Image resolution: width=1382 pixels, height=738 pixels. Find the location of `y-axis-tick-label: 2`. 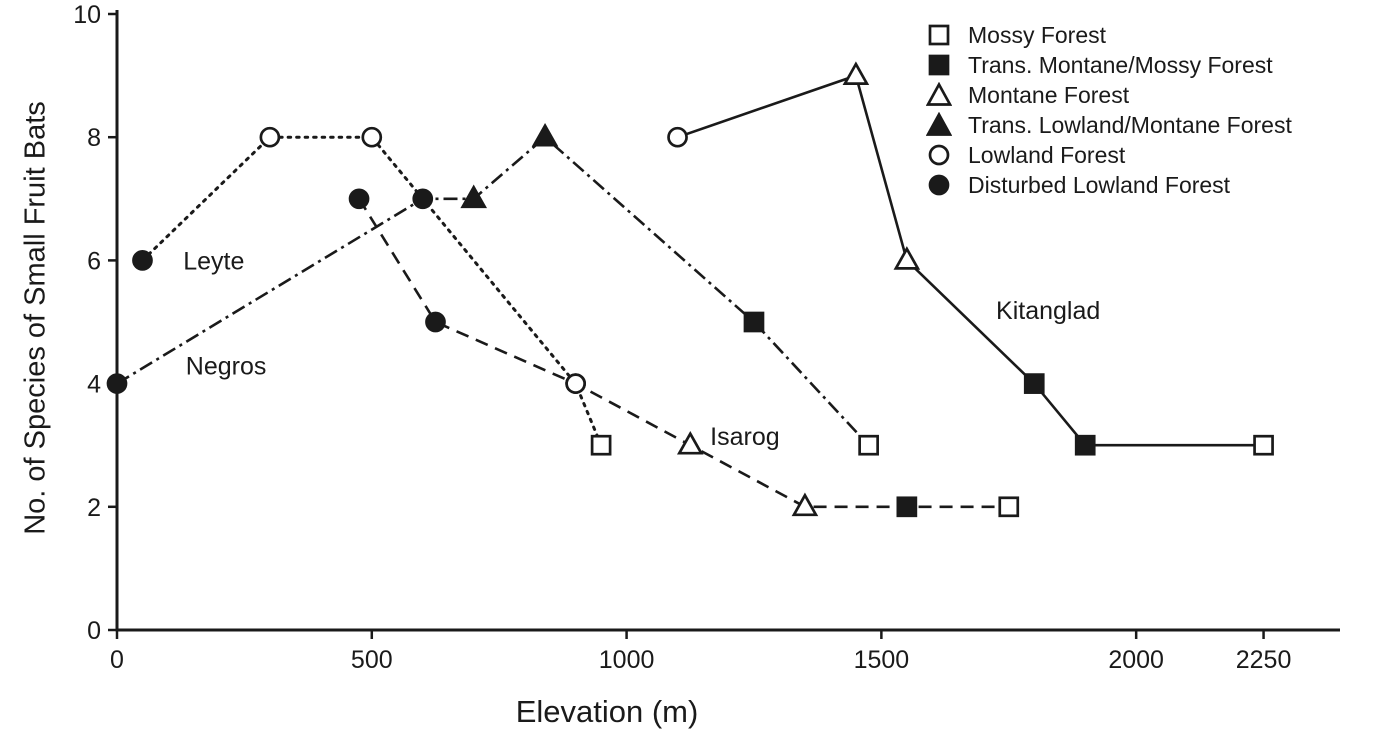

y-axis-tick-label: 2 is located at coordinates (94, 508).